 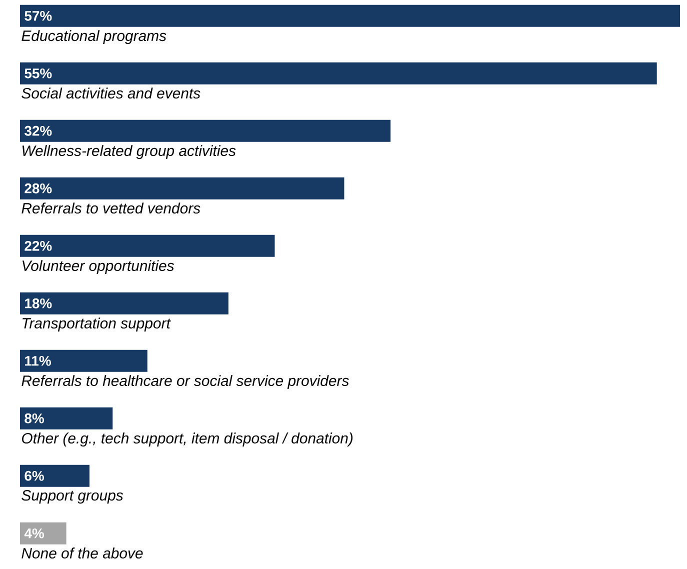 What do you see at coordinates (82, 553) in the screenshot?
I see `y-tick-label: None of the above` at bounding box center [82, 553].